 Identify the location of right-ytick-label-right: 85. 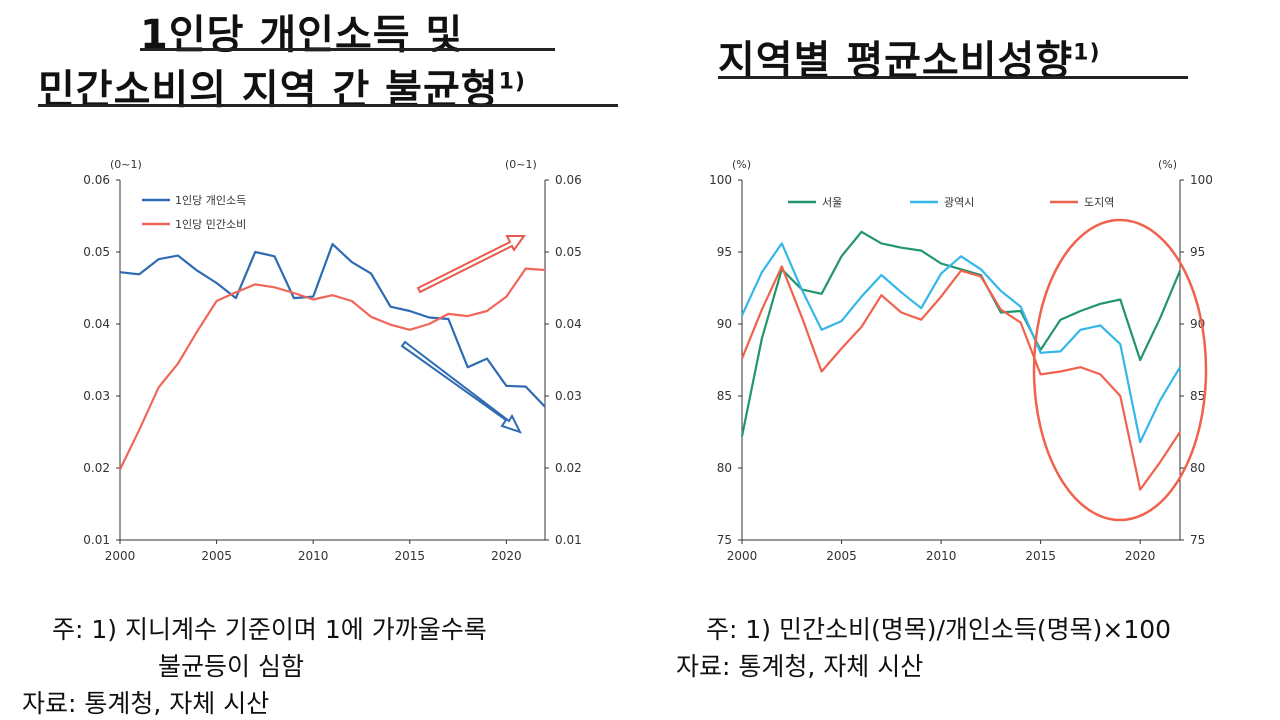
(1197, 396).